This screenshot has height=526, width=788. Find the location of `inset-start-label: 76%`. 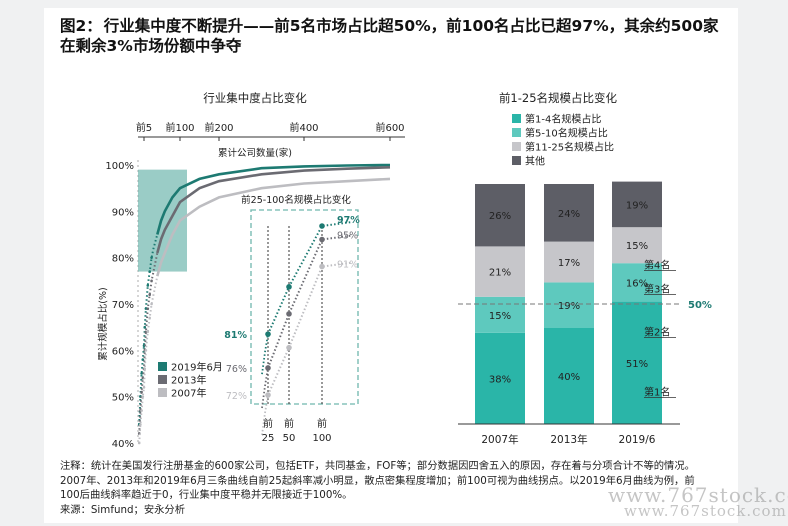

inset-start-label: 76% is located at coordinates (236, 369).